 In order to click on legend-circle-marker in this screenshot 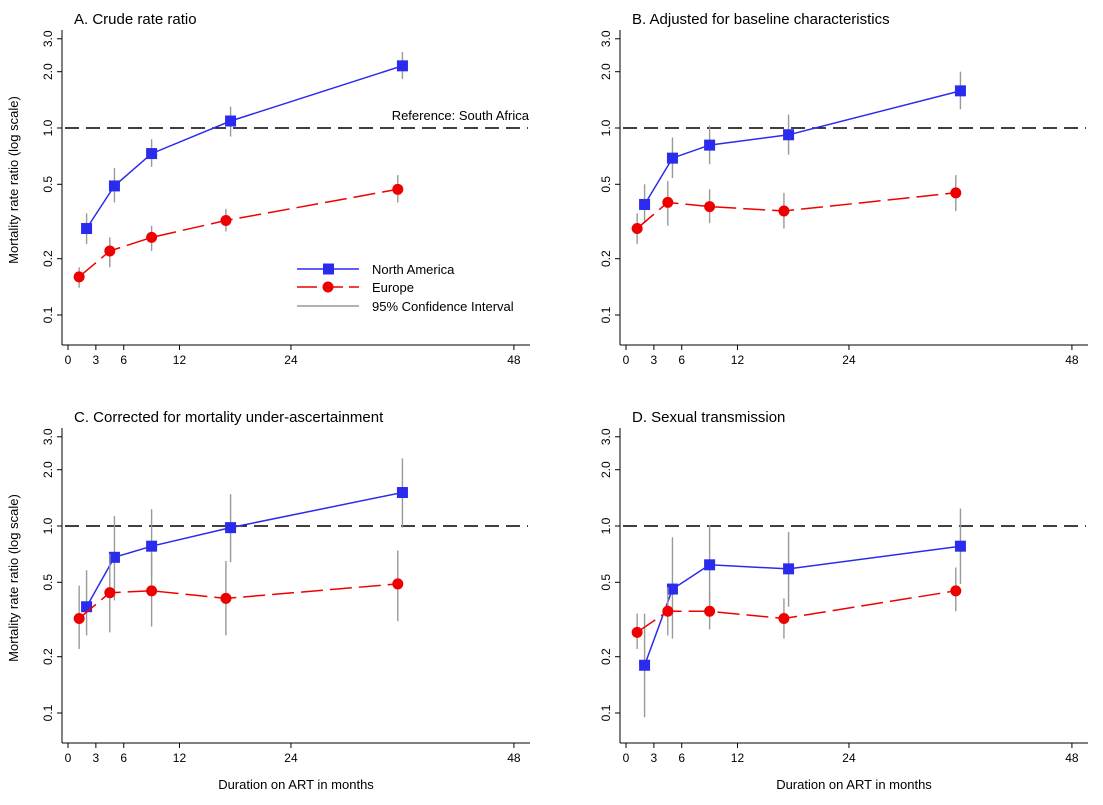, I will do `click(328, 287)`.